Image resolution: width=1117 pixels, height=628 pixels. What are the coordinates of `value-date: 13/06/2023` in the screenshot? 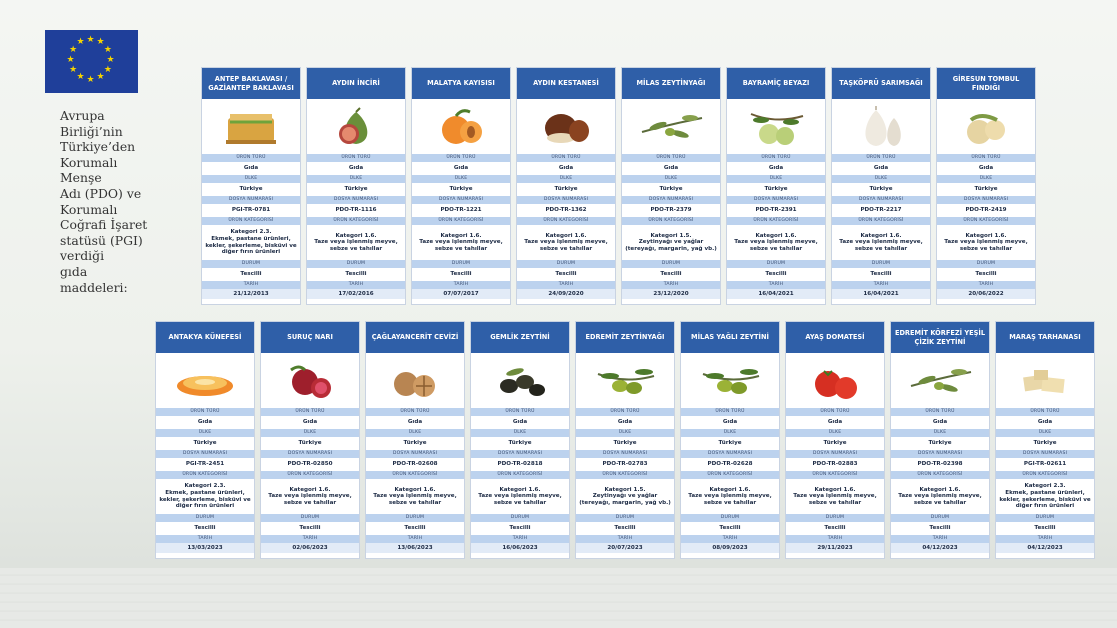 It's located at (415, 548).